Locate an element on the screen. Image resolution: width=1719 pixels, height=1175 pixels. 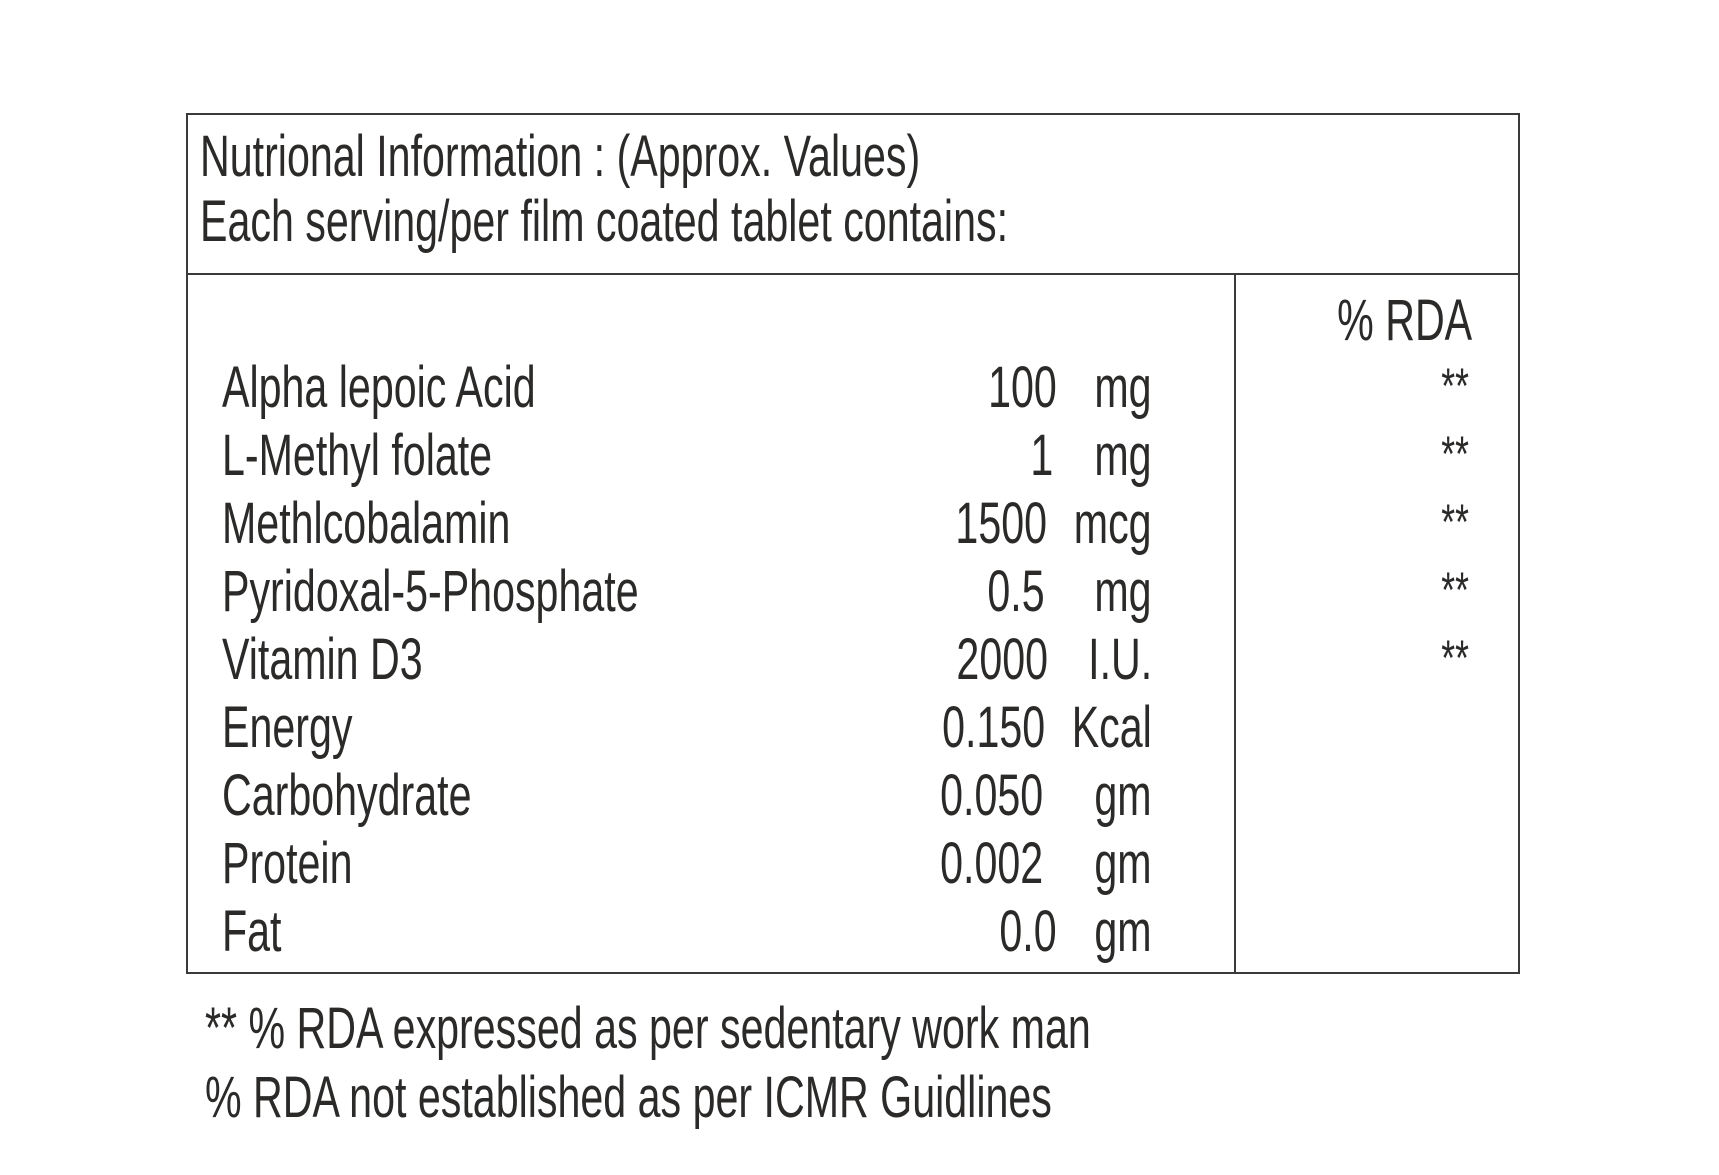
nutrient-amount: 0.0 is located at coordinates (1028, 931).